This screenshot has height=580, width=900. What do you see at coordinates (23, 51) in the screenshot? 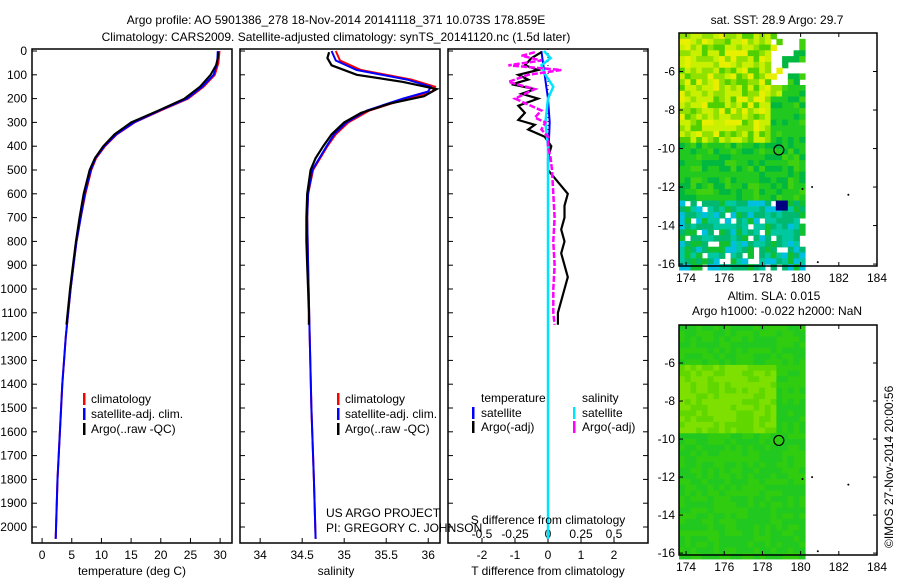
I see `depth-tick-label: 0` at bounding box center [23, 51].